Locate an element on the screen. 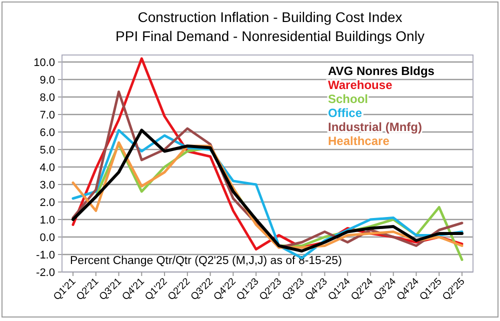  y-tick-label: 5.0 is located at coordinates (47, 150).